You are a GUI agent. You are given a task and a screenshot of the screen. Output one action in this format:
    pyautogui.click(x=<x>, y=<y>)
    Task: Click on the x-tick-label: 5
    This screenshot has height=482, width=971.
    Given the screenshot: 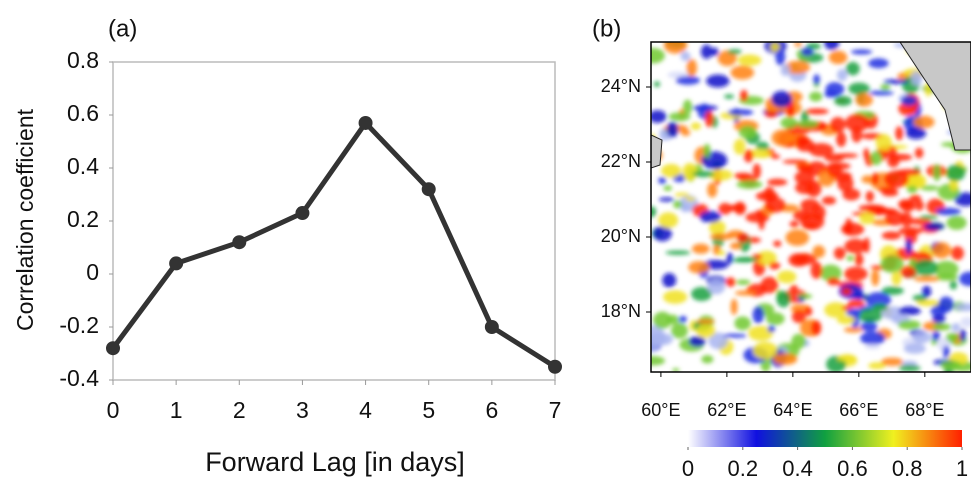 What is the action you would take?
    pyautogui.click(x=428, y=410)
    